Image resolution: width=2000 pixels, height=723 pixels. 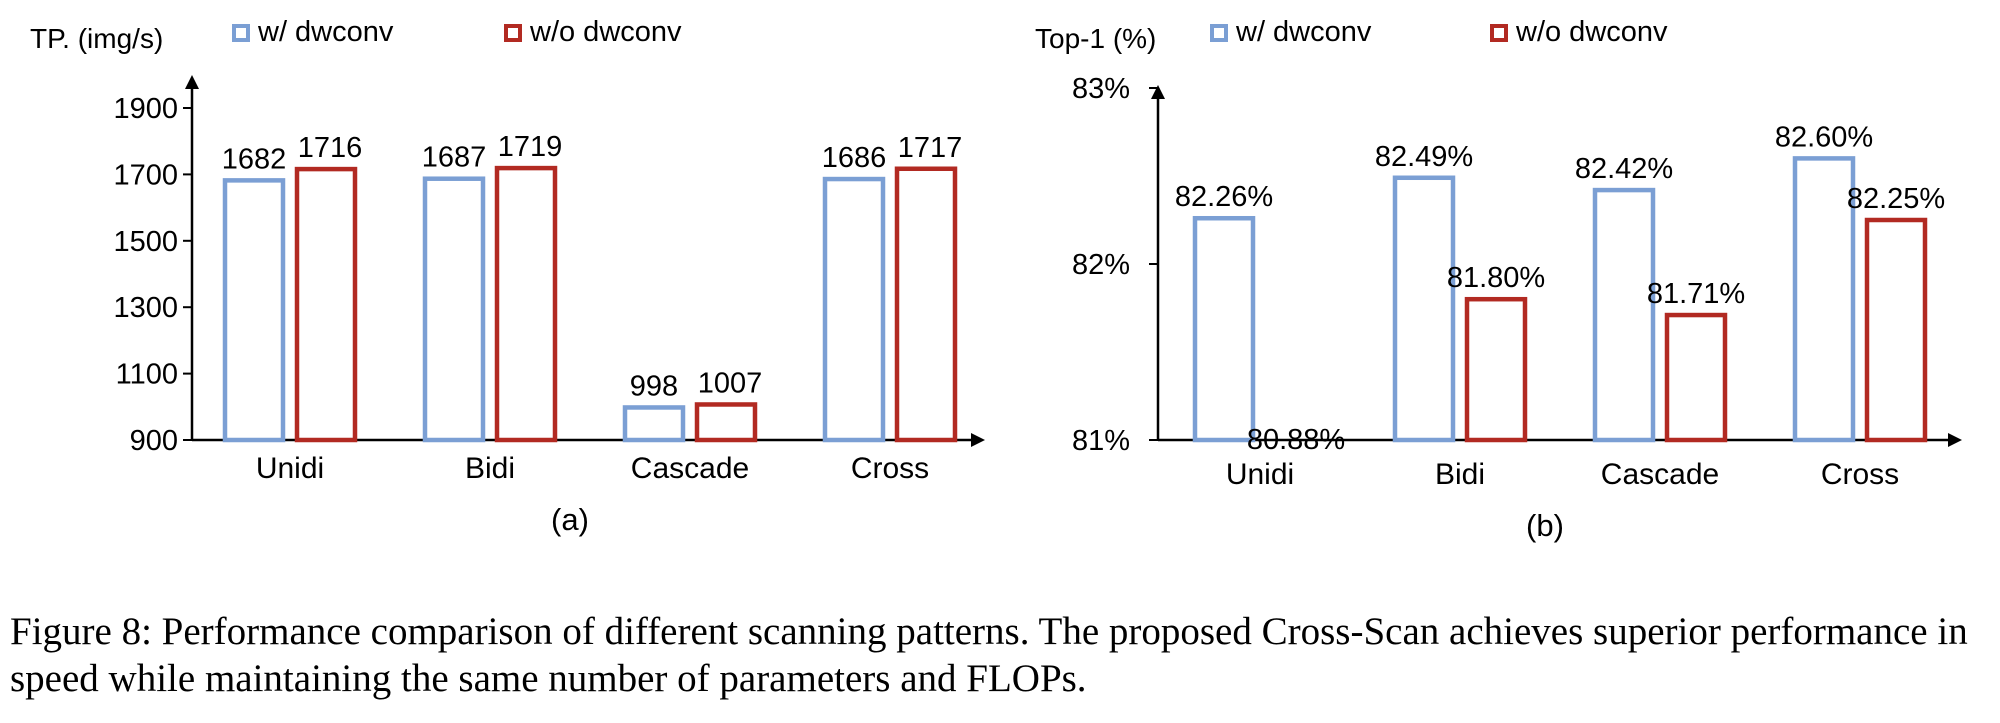 What do you see at coordinates (325, 32) in the screenshot?
I see `panel-a-legend-label-w-dwconv: w/ dwconv` at bounding box center [325, 32].